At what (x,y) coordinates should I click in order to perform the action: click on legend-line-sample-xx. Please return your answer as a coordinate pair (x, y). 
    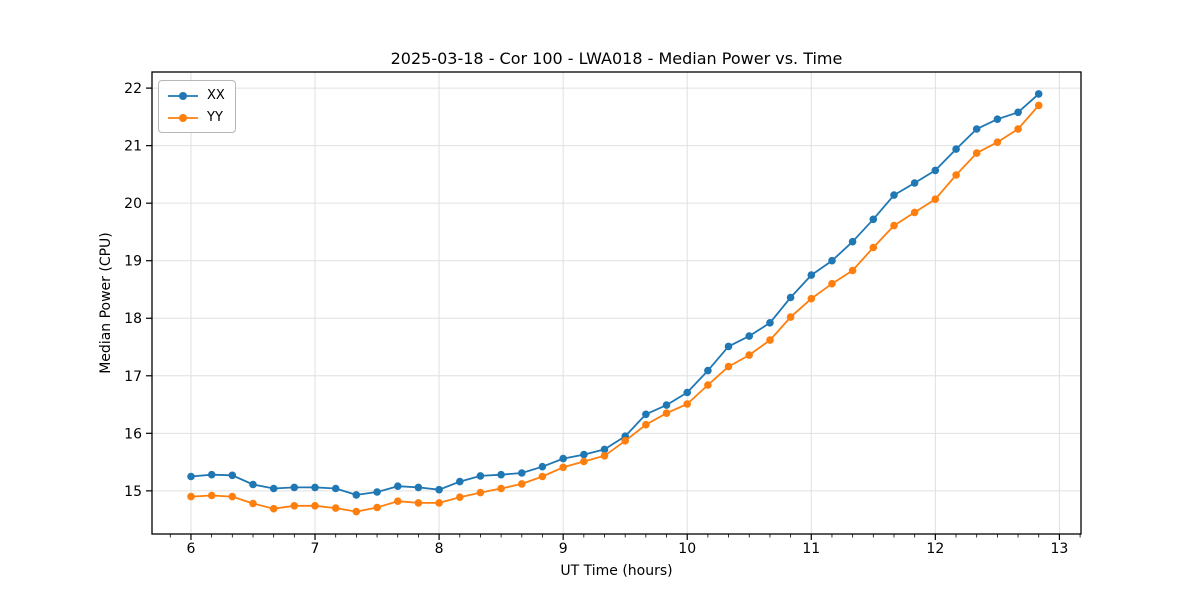
    Looking at the image, I should click on (183, 95).